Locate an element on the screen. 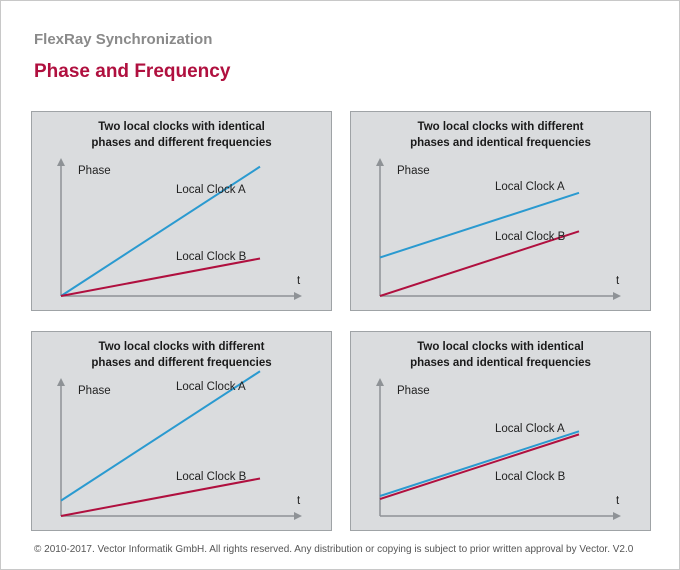  slide-title: Phase and Frequency is located at coordinates (132, 71).